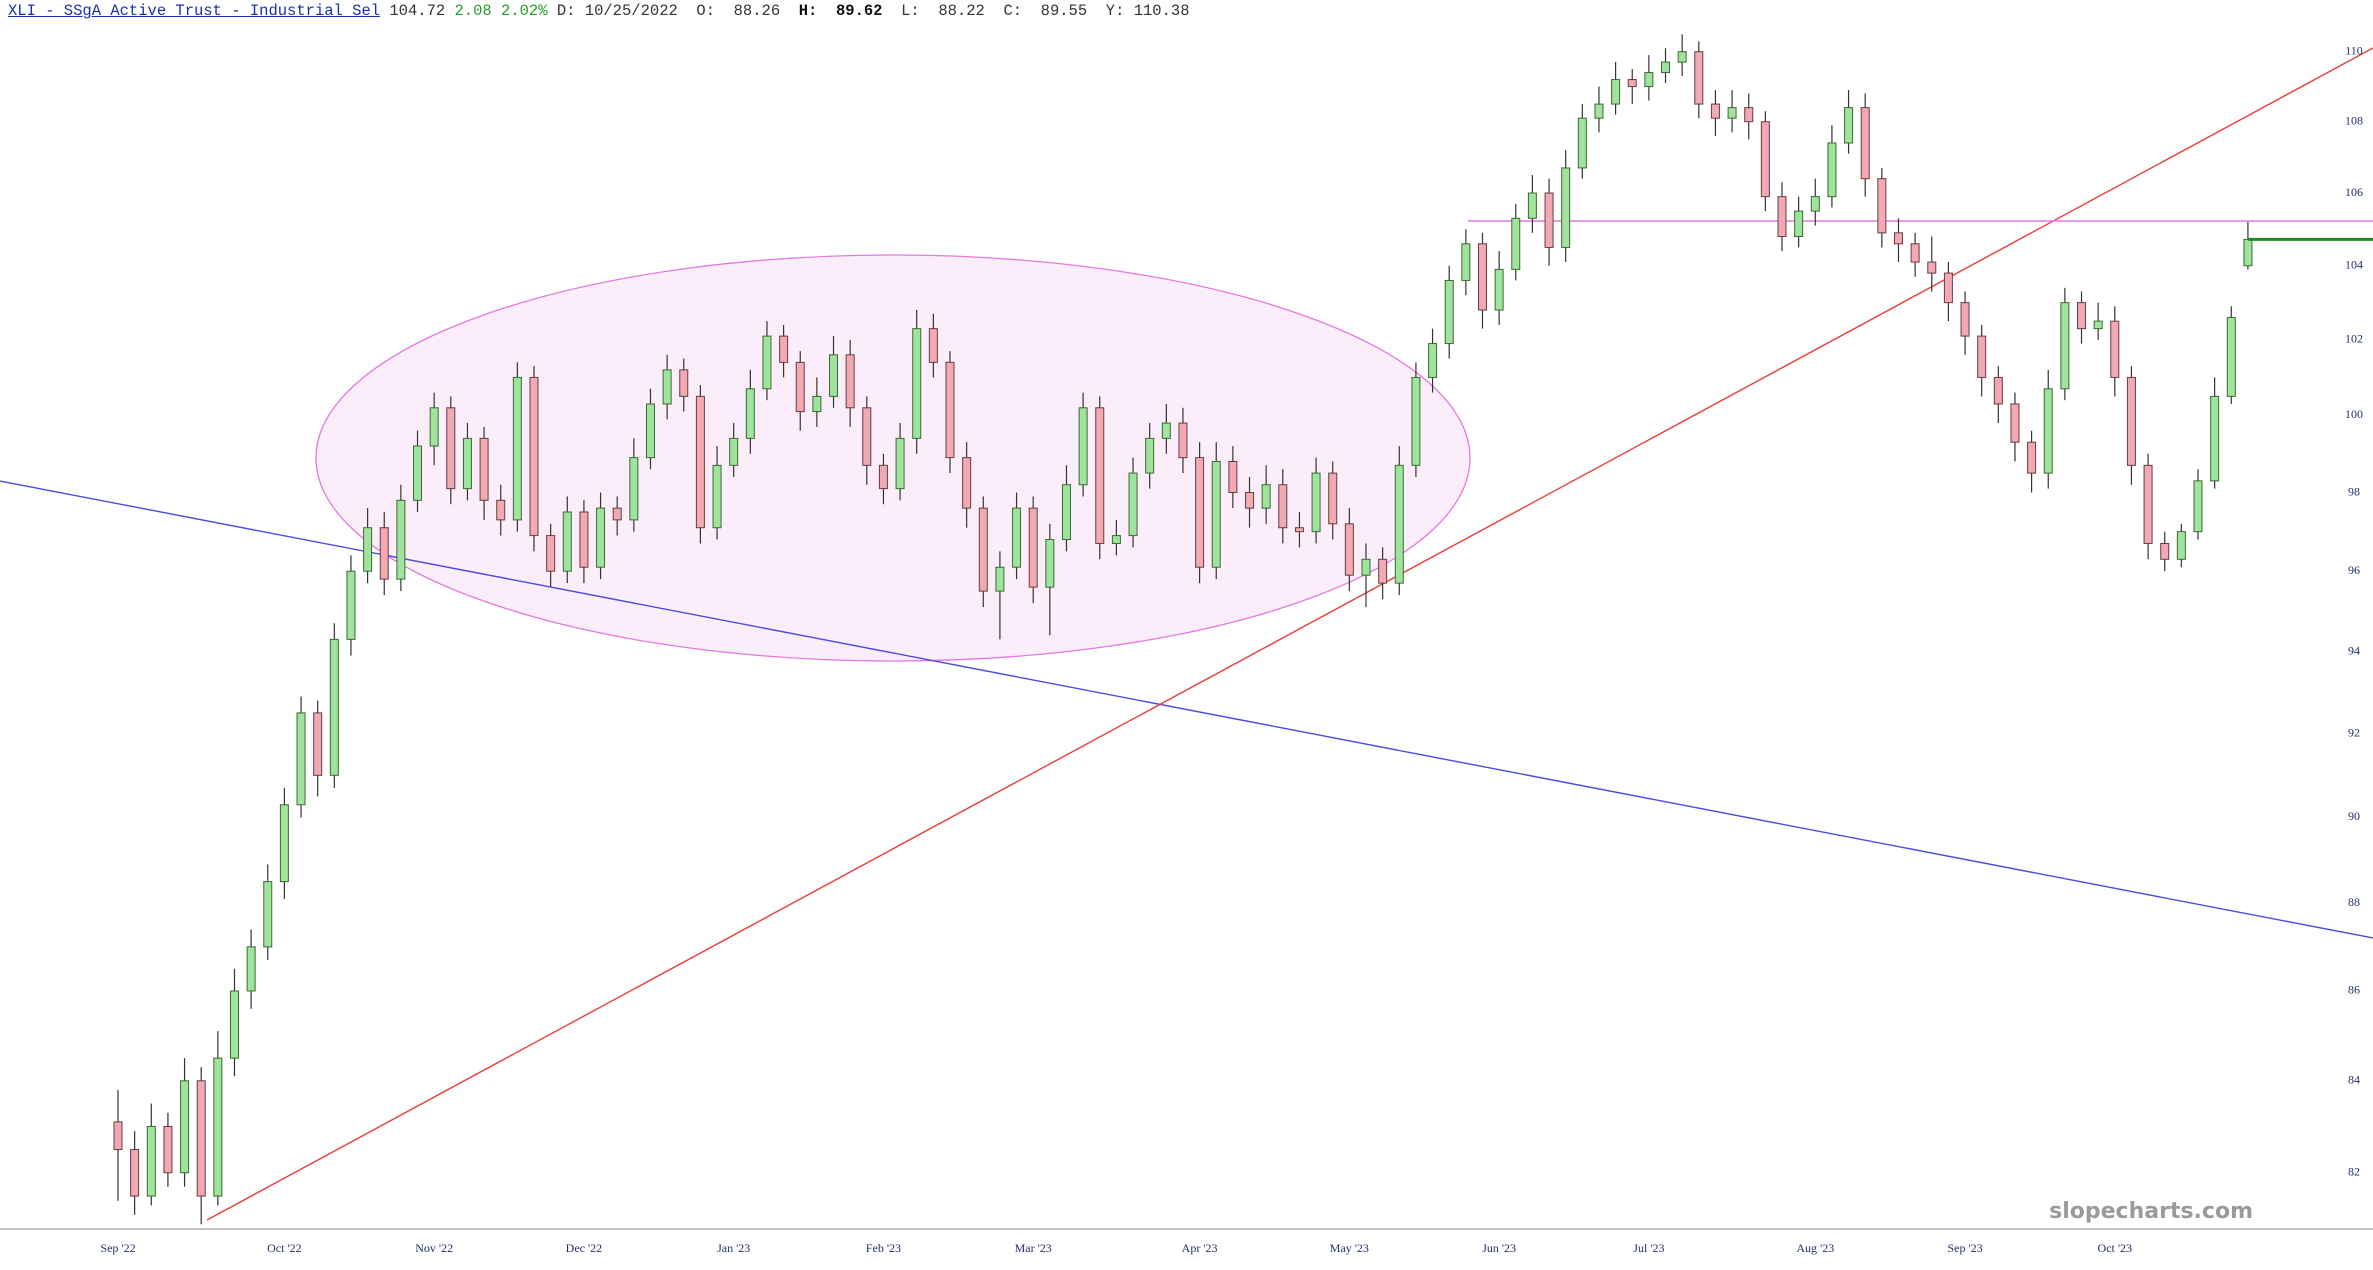 This screenshot has width=2373, height=1270. What do you see at coordinates (2354, 120) in the screenshot?
I see `y-tick-label: 108` at bounding box center [2354, 120].